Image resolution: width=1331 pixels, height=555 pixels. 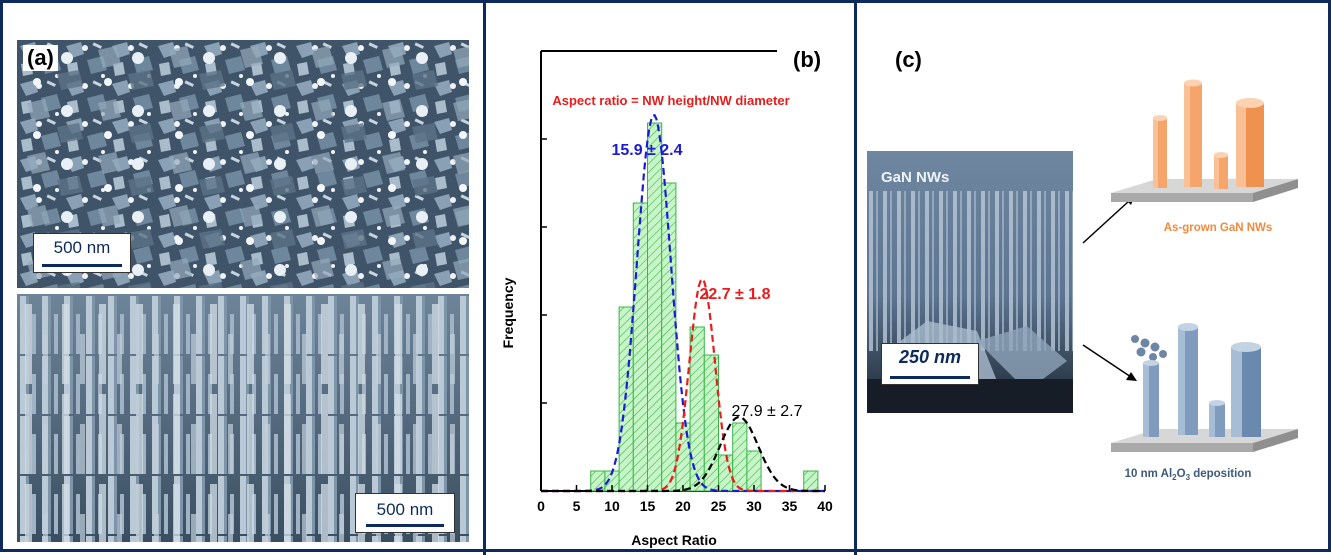 What do you see at coordinates (405, 509) in the screenshot?
I see `scale-bar-bottom-label: 500 nm` at bounding box center [405, 509].